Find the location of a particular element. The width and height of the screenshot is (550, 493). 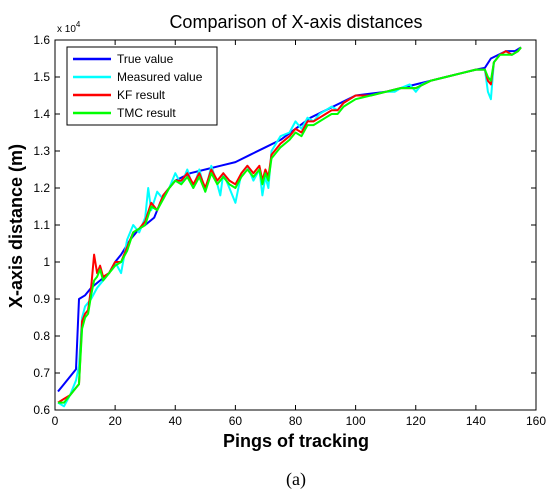

legend-label-kf-result: KF result is located at coordinates (141, 95).